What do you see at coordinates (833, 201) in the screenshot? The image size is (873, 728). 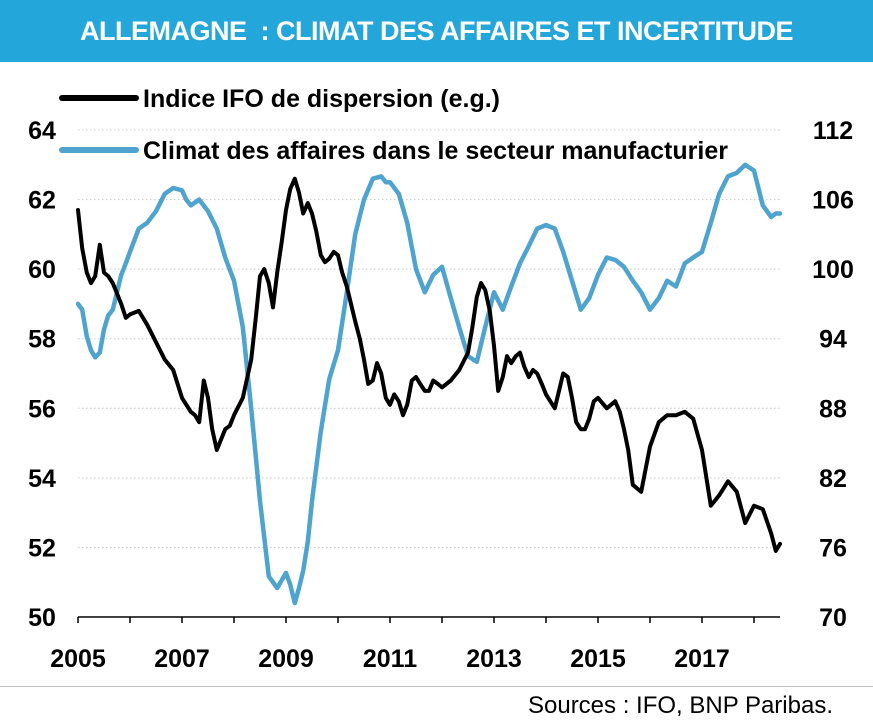 I see `right-axis-tick-label: 106` at bounding box center [833, 201].